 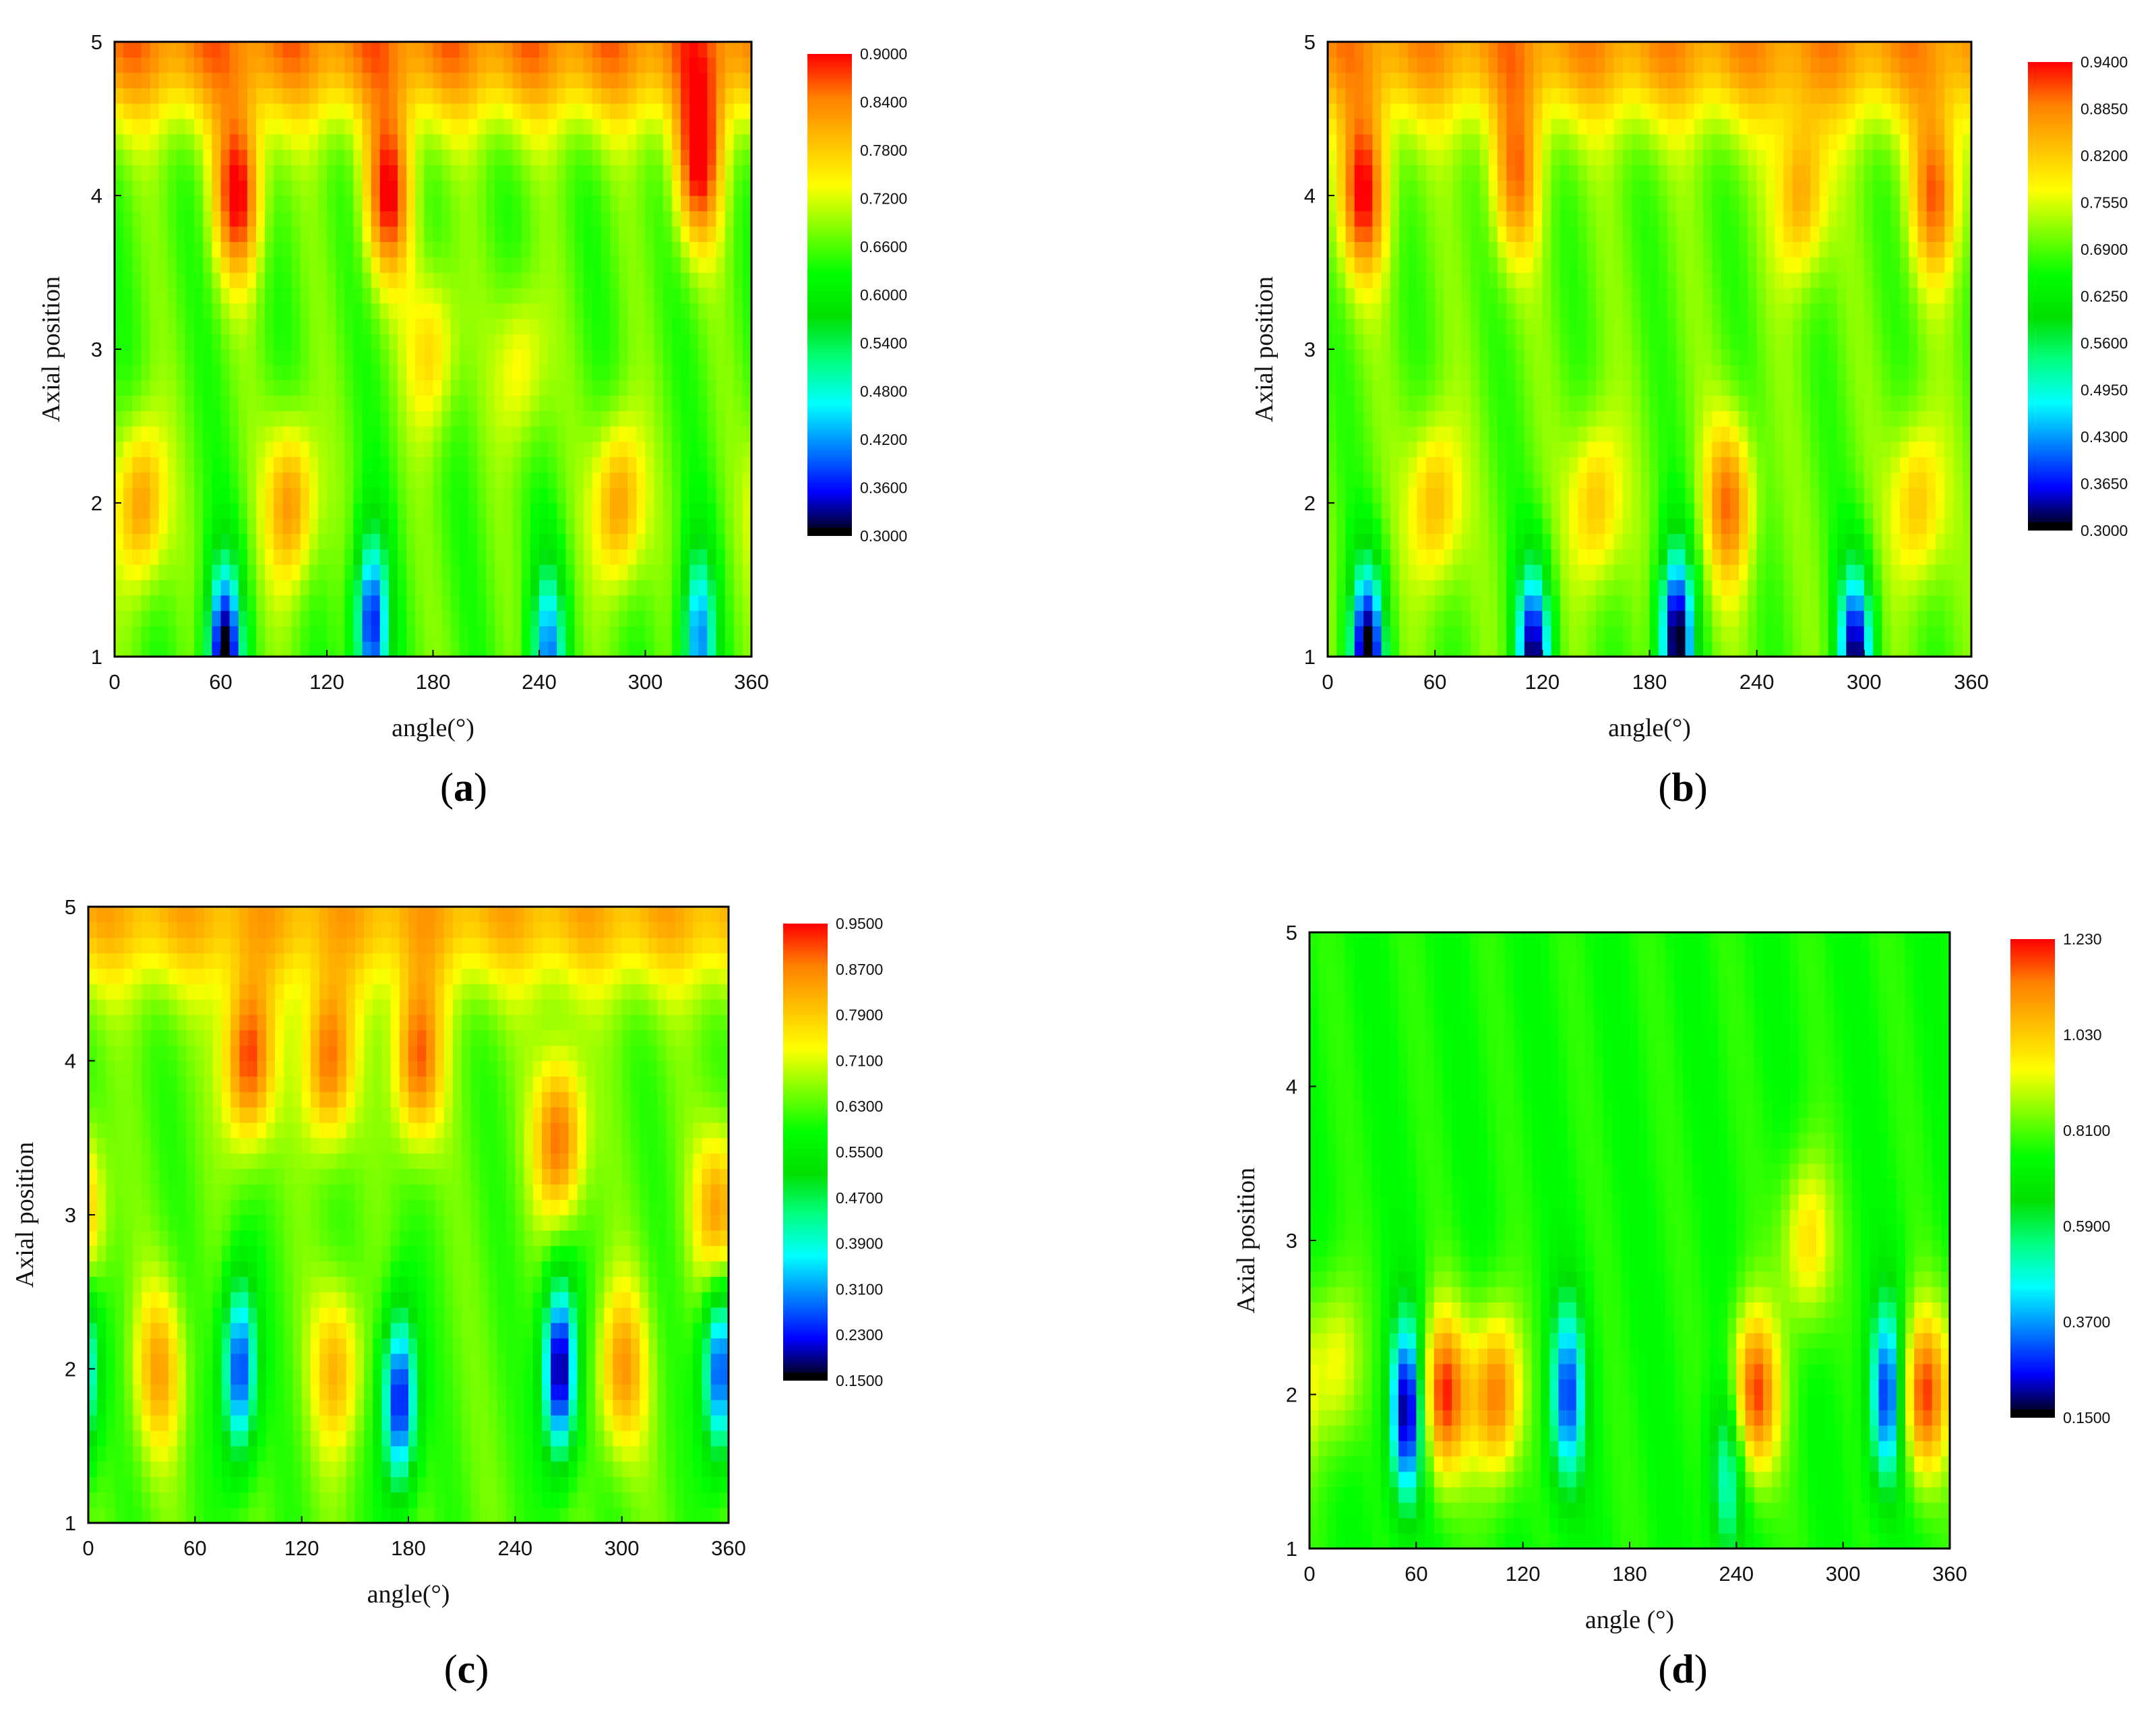 I want to click on x-tick-label: 0, so click(x=115, y=682).